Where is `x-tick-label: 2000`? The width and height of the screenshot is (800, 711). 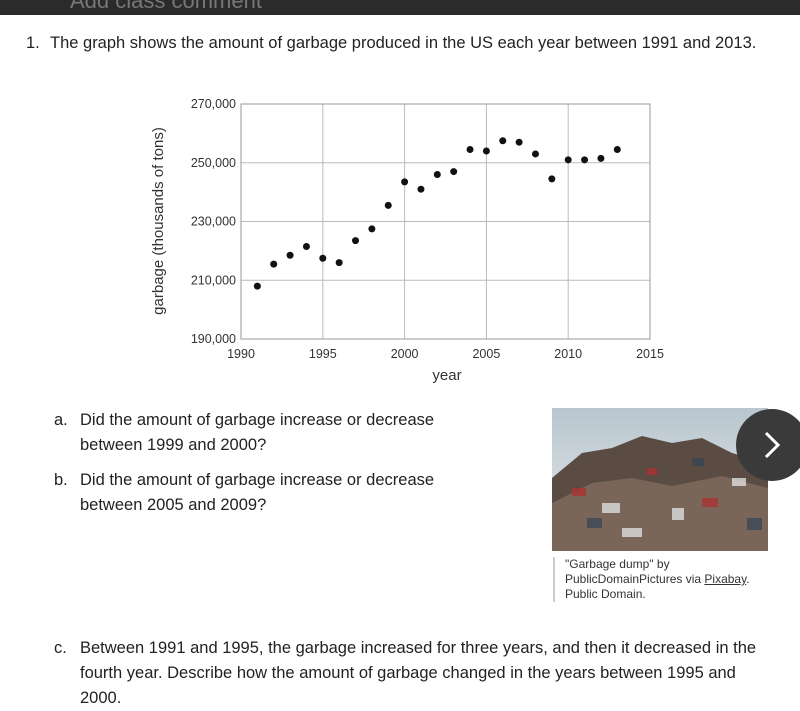 x-tick-label: 2000 is located at coordinates (405, 354).